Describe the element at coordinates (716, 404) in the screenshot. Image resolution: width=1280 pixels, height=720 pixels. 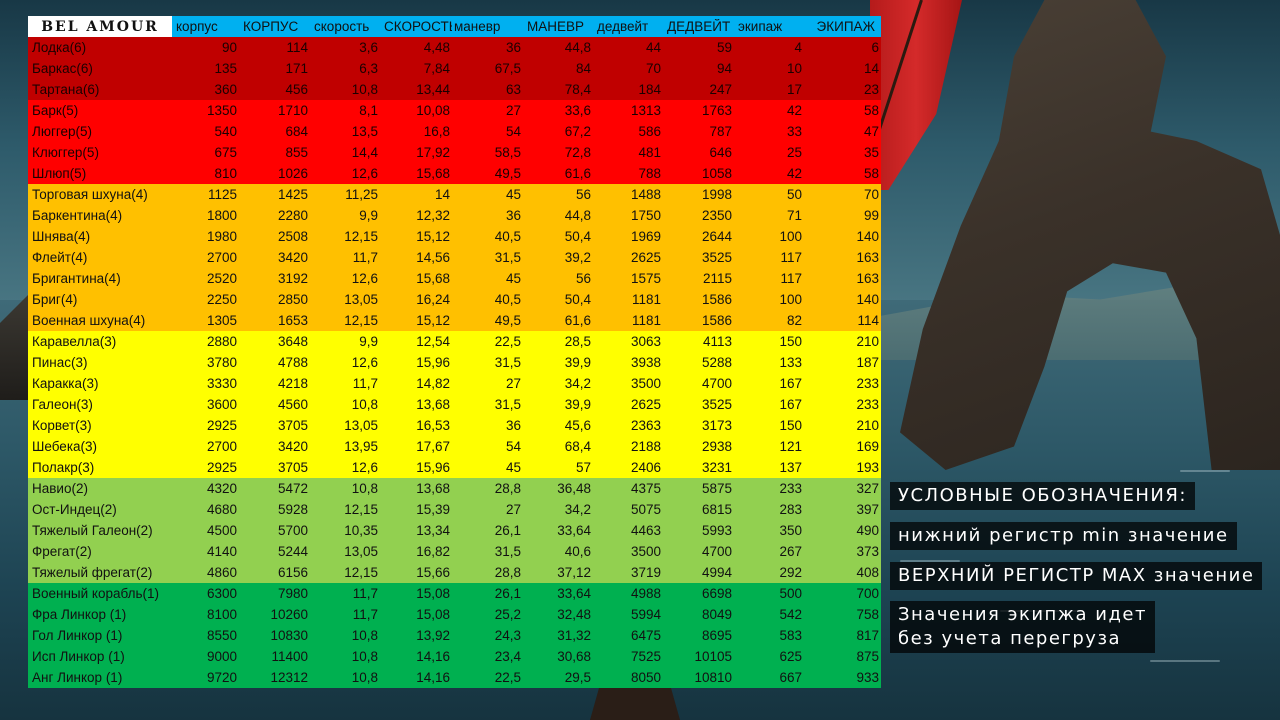
I see `deadweight-max-cell: 3525` at that location.